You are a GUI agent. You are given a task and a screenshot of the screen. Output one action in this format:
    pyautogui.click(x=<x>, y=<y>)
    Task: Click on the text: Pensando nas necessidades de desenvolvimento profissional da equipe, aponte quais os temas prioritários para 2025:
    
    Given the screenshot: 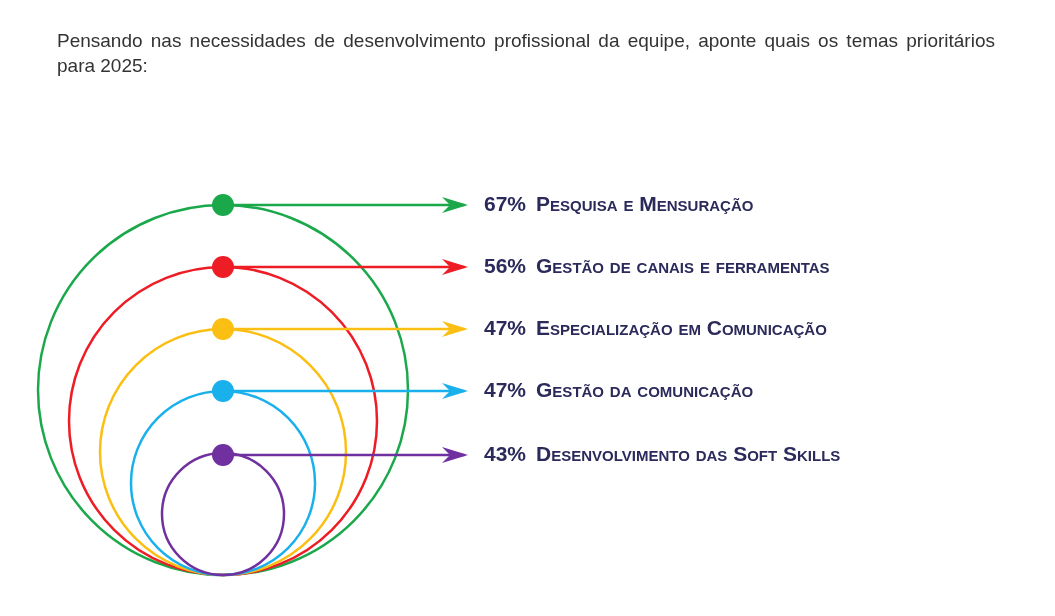 What is the action you would take?
    pyautogui.click(x=526, y=53)
    